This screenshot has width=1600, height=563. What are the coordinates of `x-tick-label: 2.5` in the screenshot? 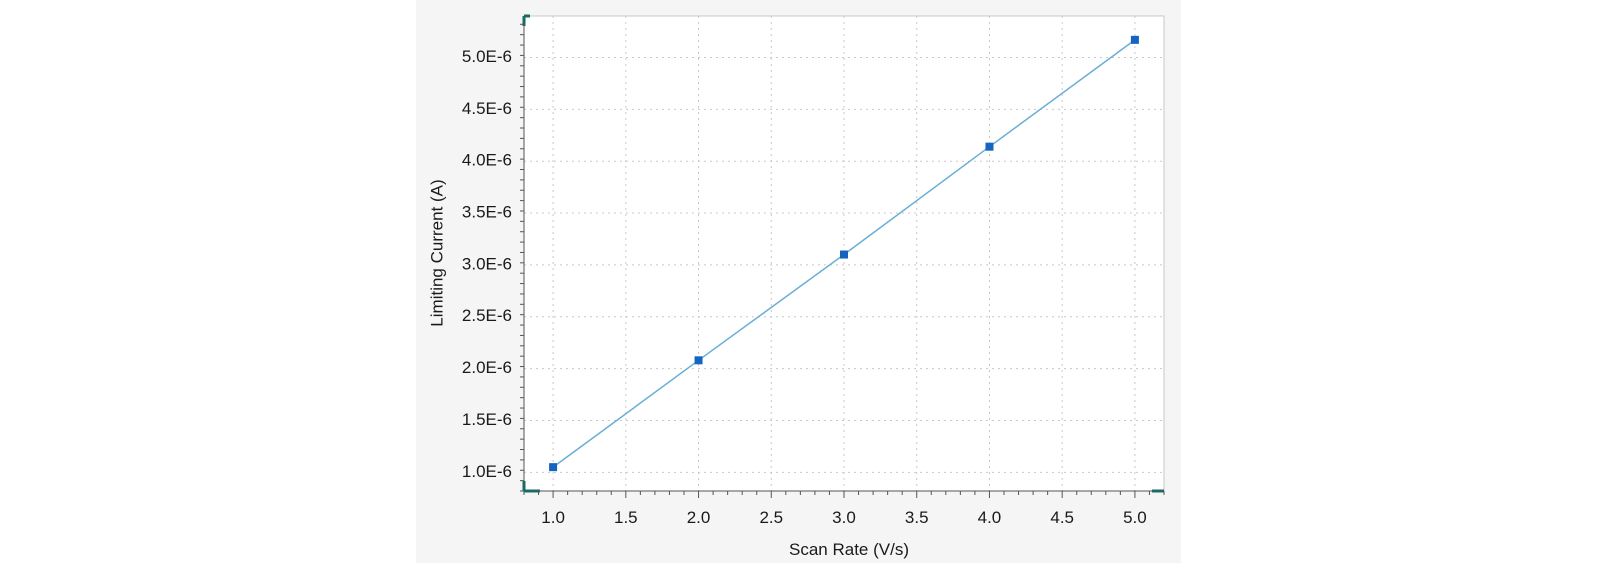 It's located at (771, 517).